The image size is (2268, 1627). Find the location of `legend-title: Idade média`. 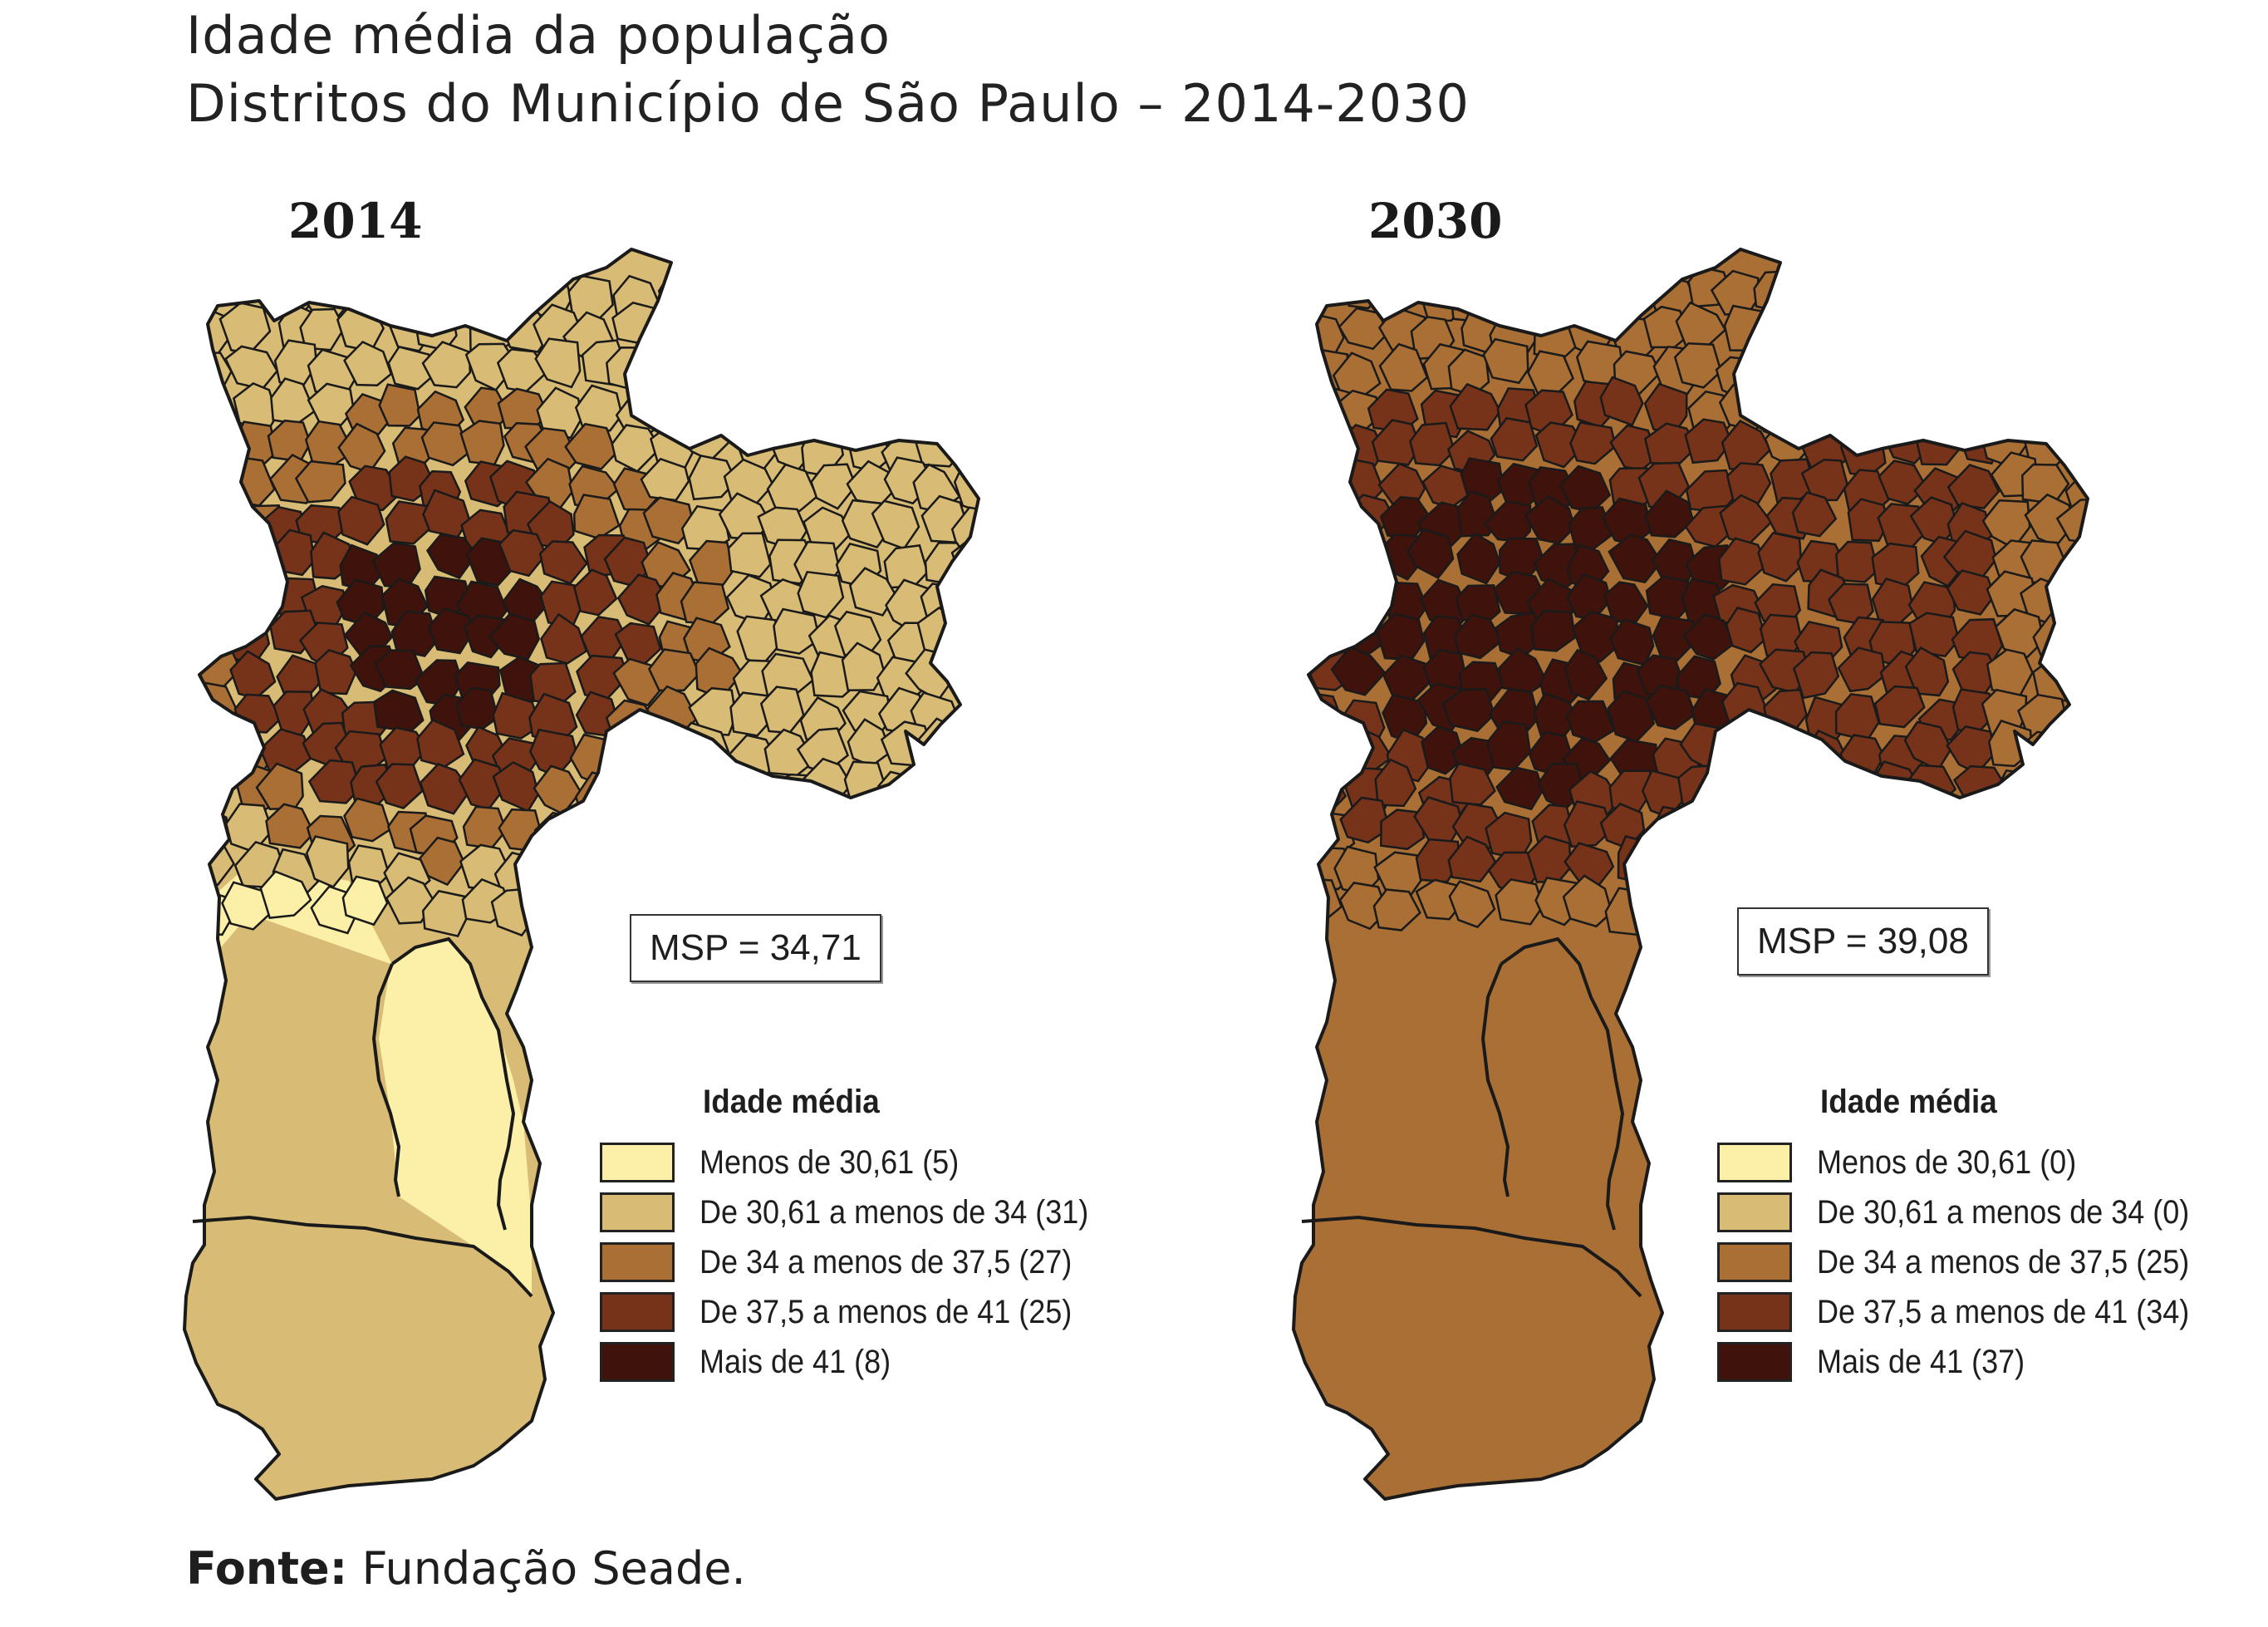

legend-title: Idade média is located at coordinates (1909, 1102).